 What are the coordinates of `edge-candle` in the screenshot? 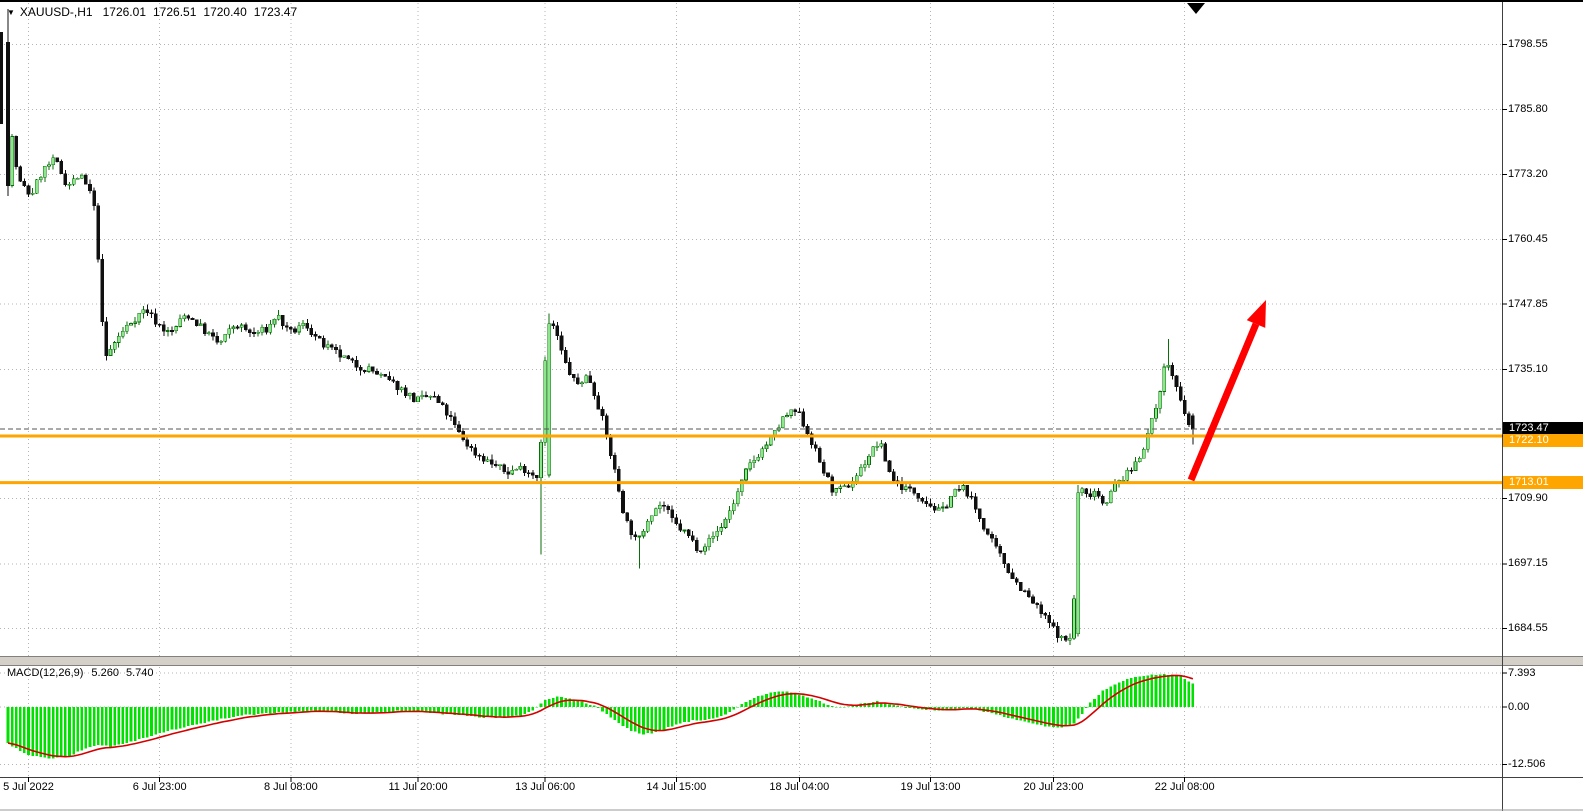 It's located at (1, 78).